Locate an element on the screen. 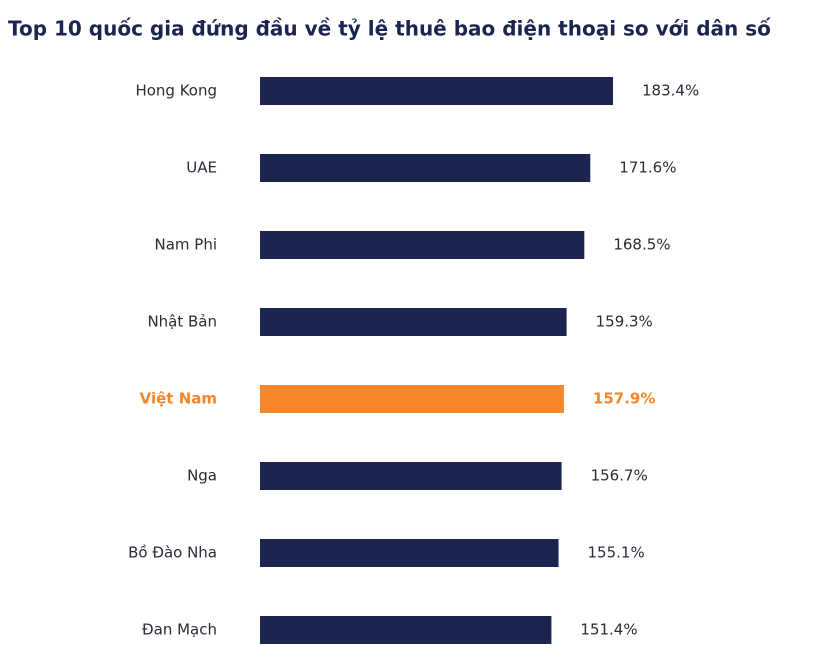 The width and height of the screenshot is (837, 670). category-label: Nga is located at coordinates (202, 476).